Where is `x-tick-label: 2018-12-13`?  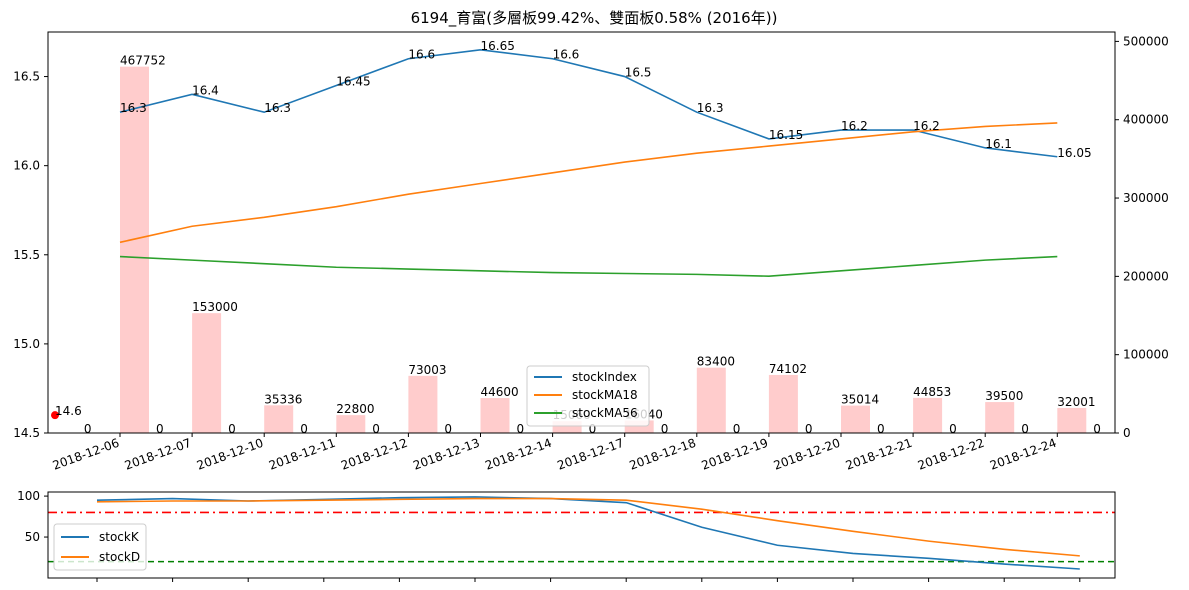
x-tick-label: 2018-12-13 is located at coordinates (446, 454).